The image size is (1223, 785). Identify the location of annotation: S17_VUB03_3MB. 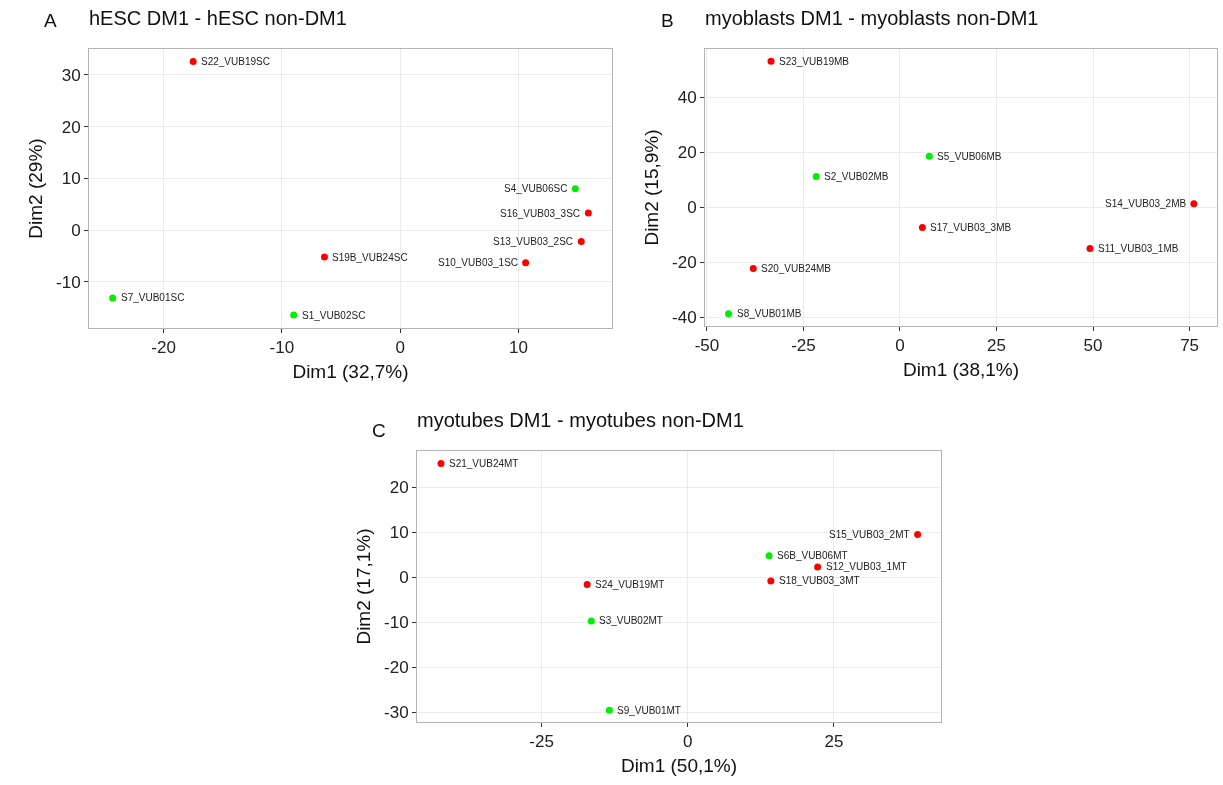
(971, 227).